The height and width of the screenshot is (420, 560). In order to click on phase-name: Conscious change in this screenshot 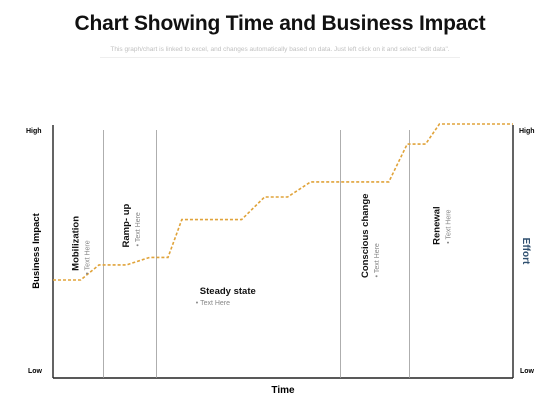, I will do `click(365, 236)`.